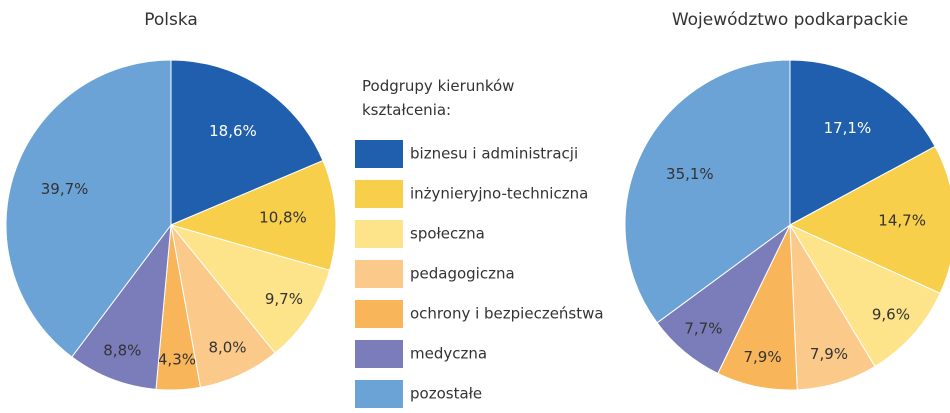  Describe the element at coordinates (499, 194) in the screenshot. I see `legend-label: inżynieryjno-techniczna` at that location.